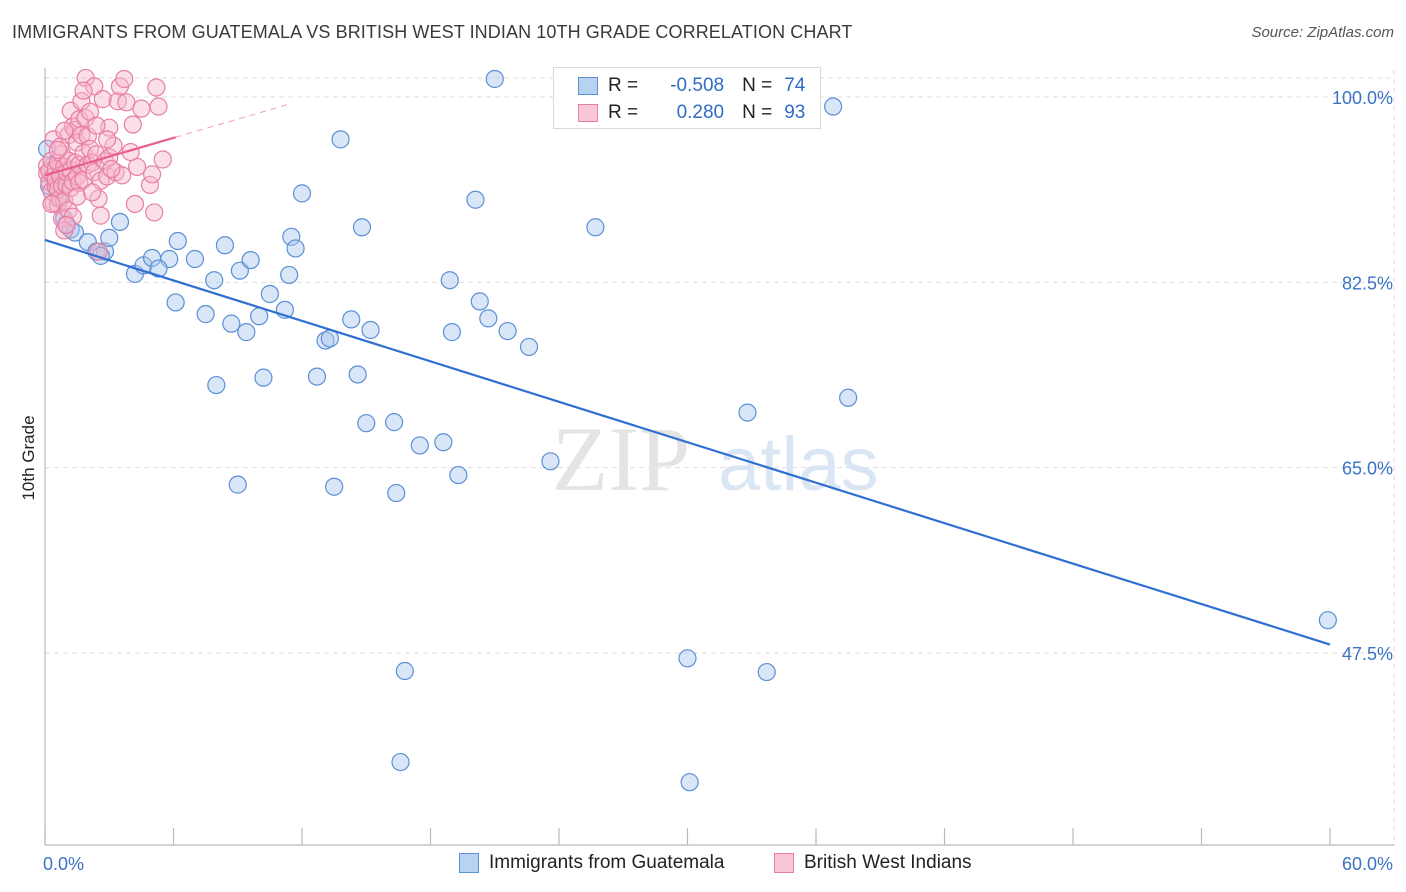 The image size is (1406, 892). I want to click on trend-line-extension, so click(233, 120).